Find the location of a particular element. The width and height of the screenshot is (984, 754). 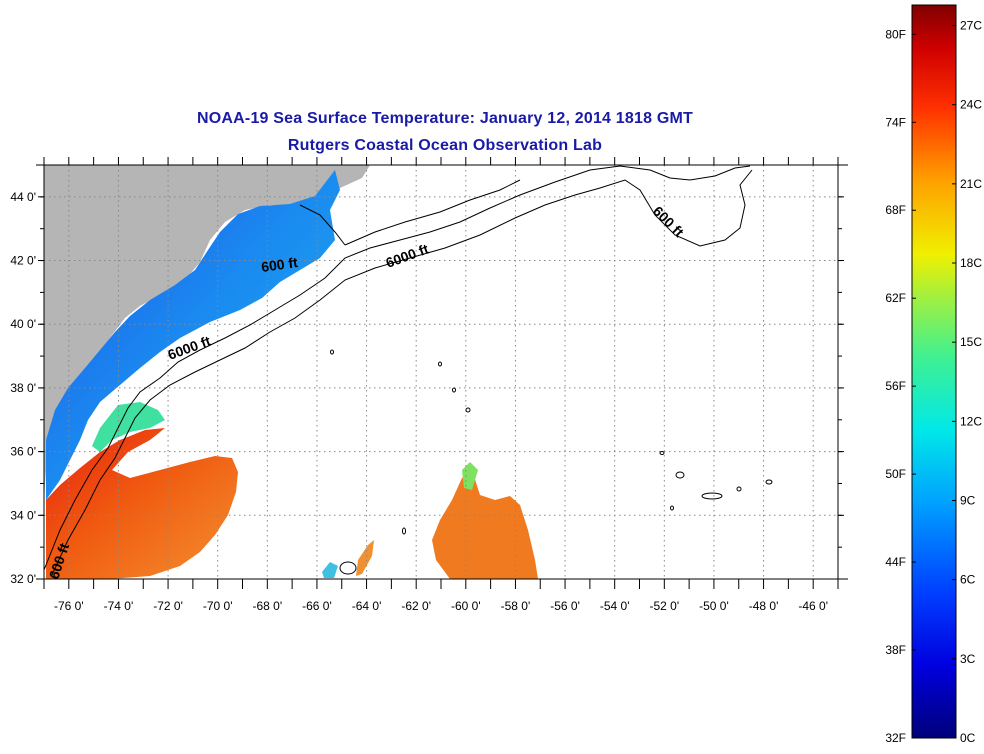

longitude-label: -54 0' is located at coordinates (615, 606).